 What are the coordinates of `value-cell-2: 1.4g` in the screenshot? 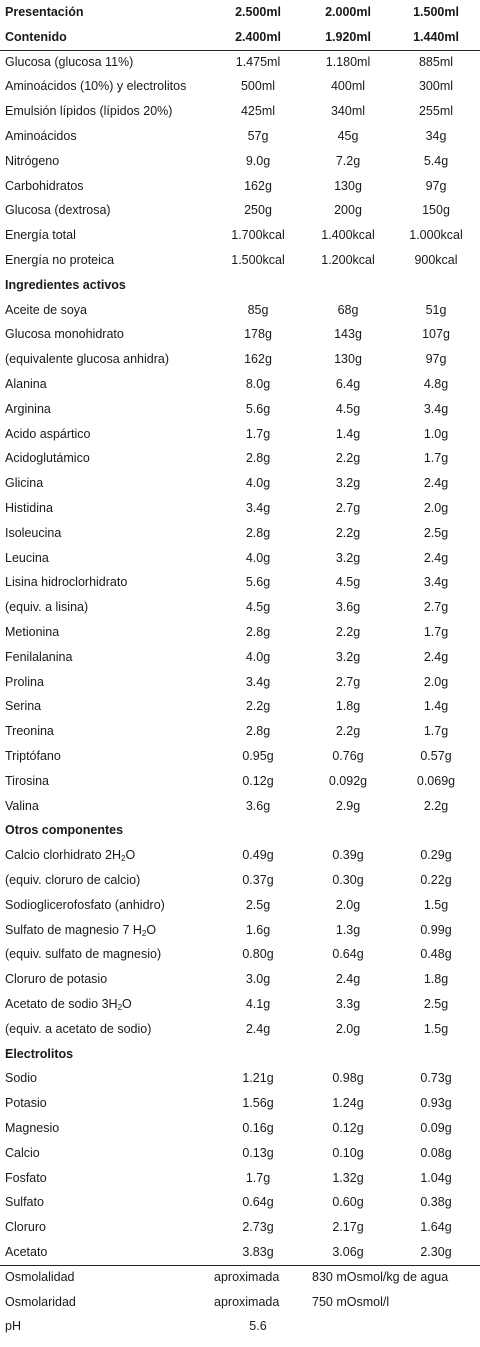 It's located at (348, 433).